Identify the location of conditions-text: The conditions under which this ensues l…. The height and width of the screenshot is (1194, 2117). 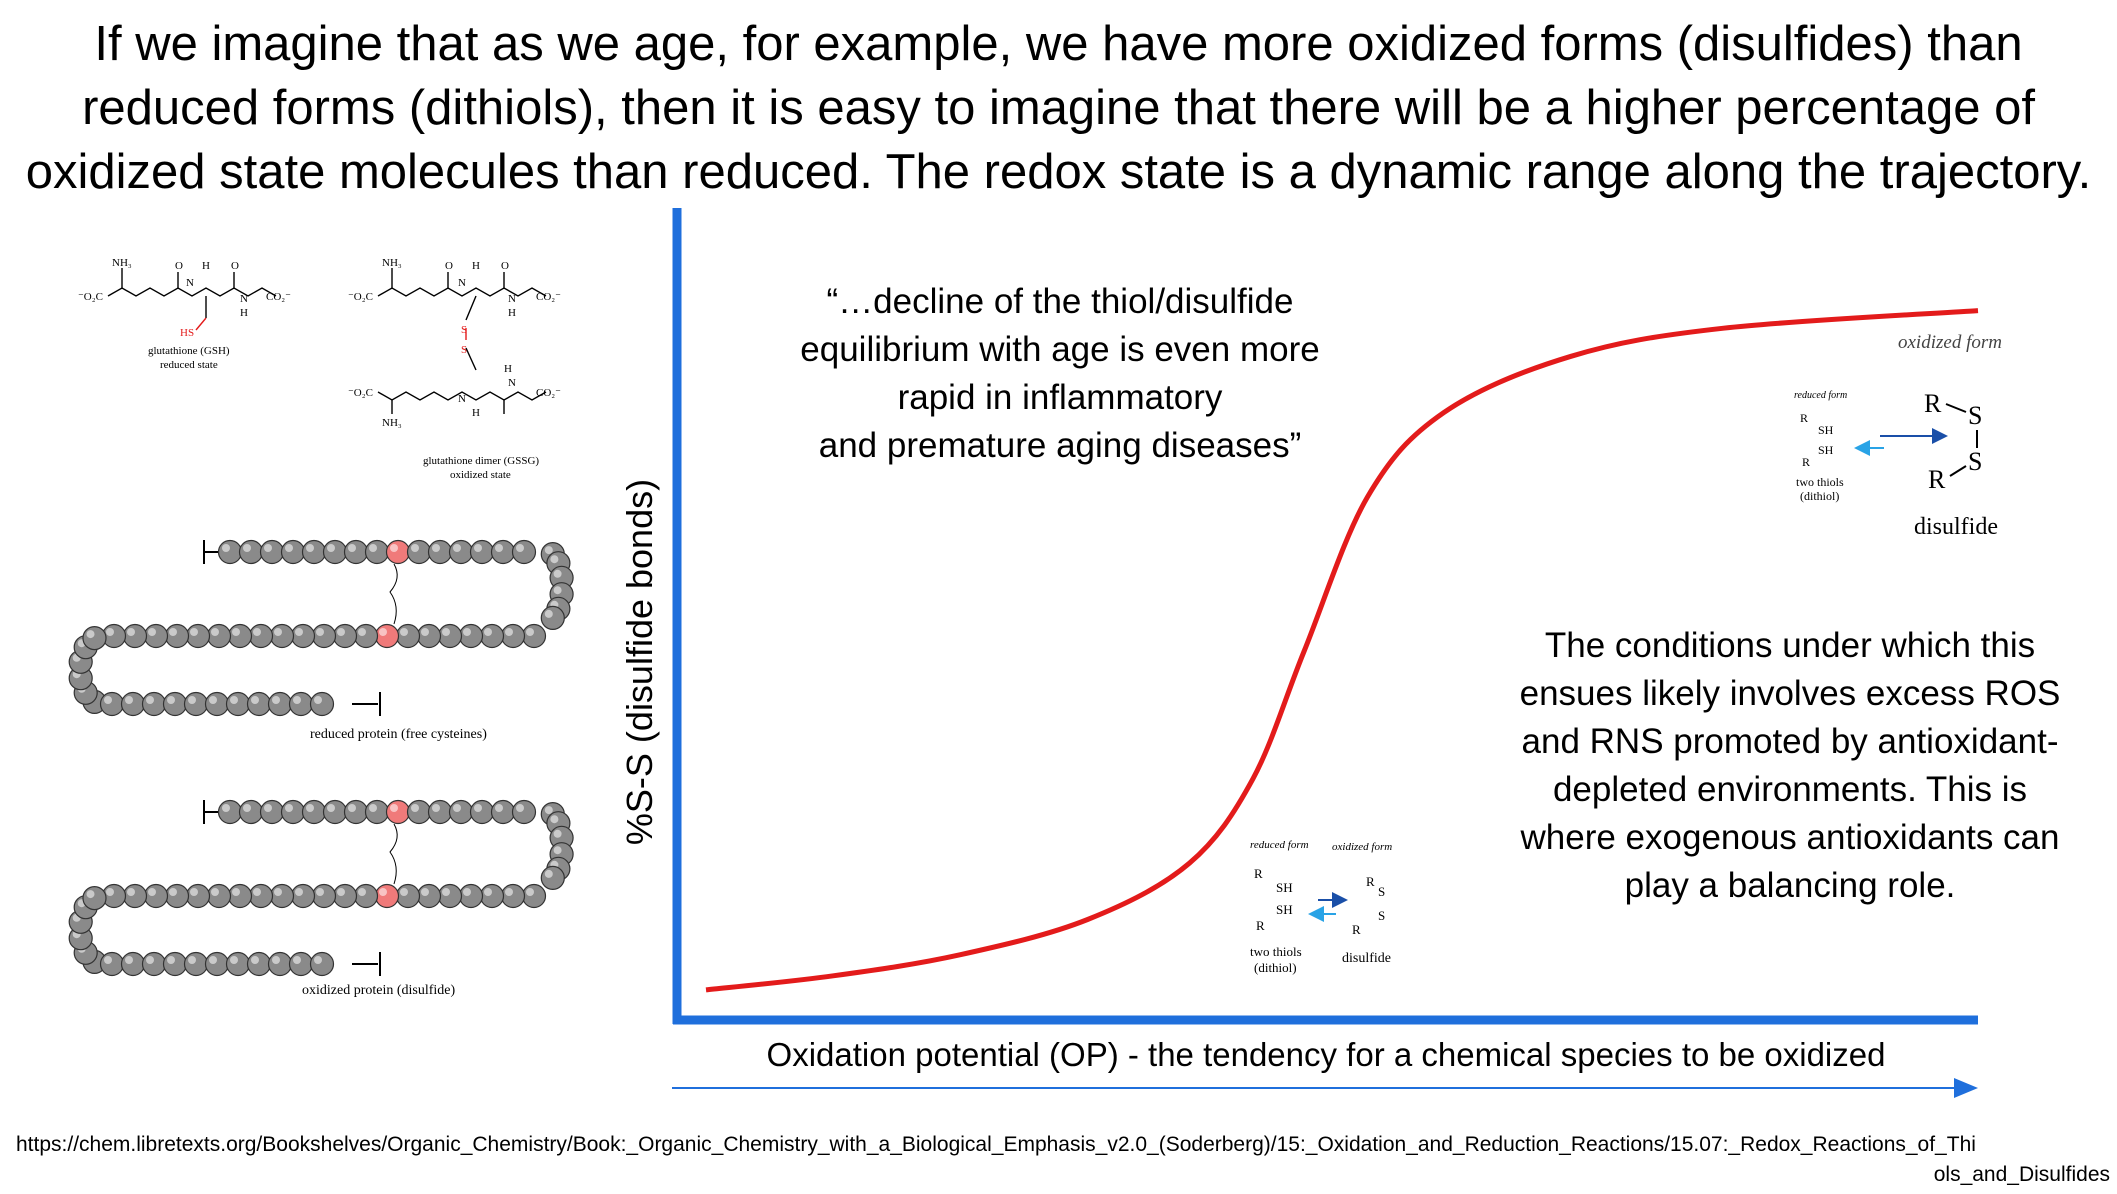
(1790, 766).